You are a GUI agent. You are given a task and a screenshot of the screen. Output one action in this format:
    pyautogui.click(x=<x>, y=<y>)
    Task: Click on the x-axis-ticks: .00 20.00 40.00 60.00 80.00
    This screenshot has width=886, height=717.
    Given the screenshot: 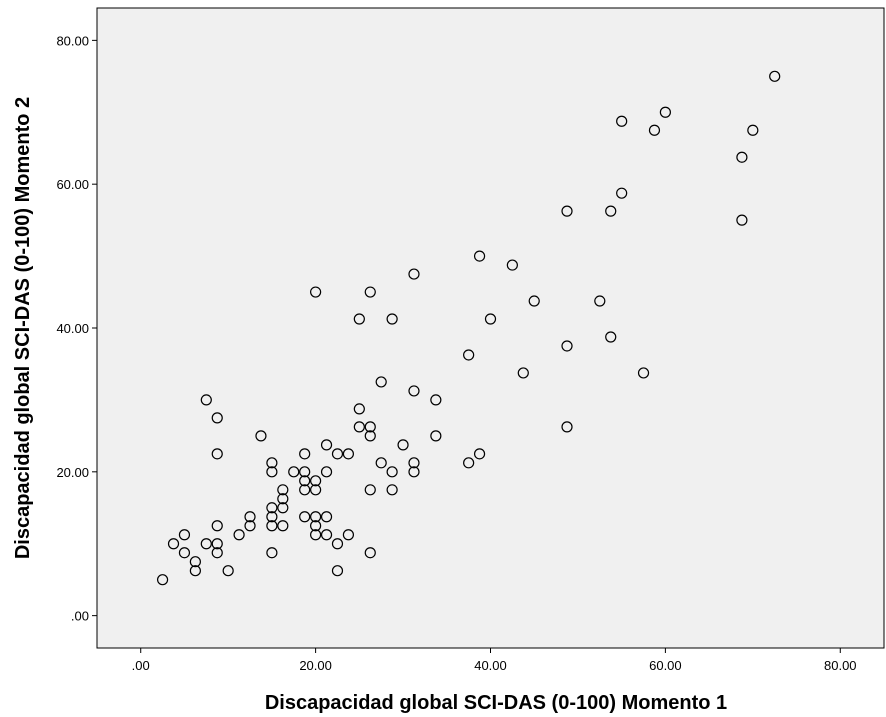 What is the action you would take?
    pyautogui.click(x=494, y=660)
    